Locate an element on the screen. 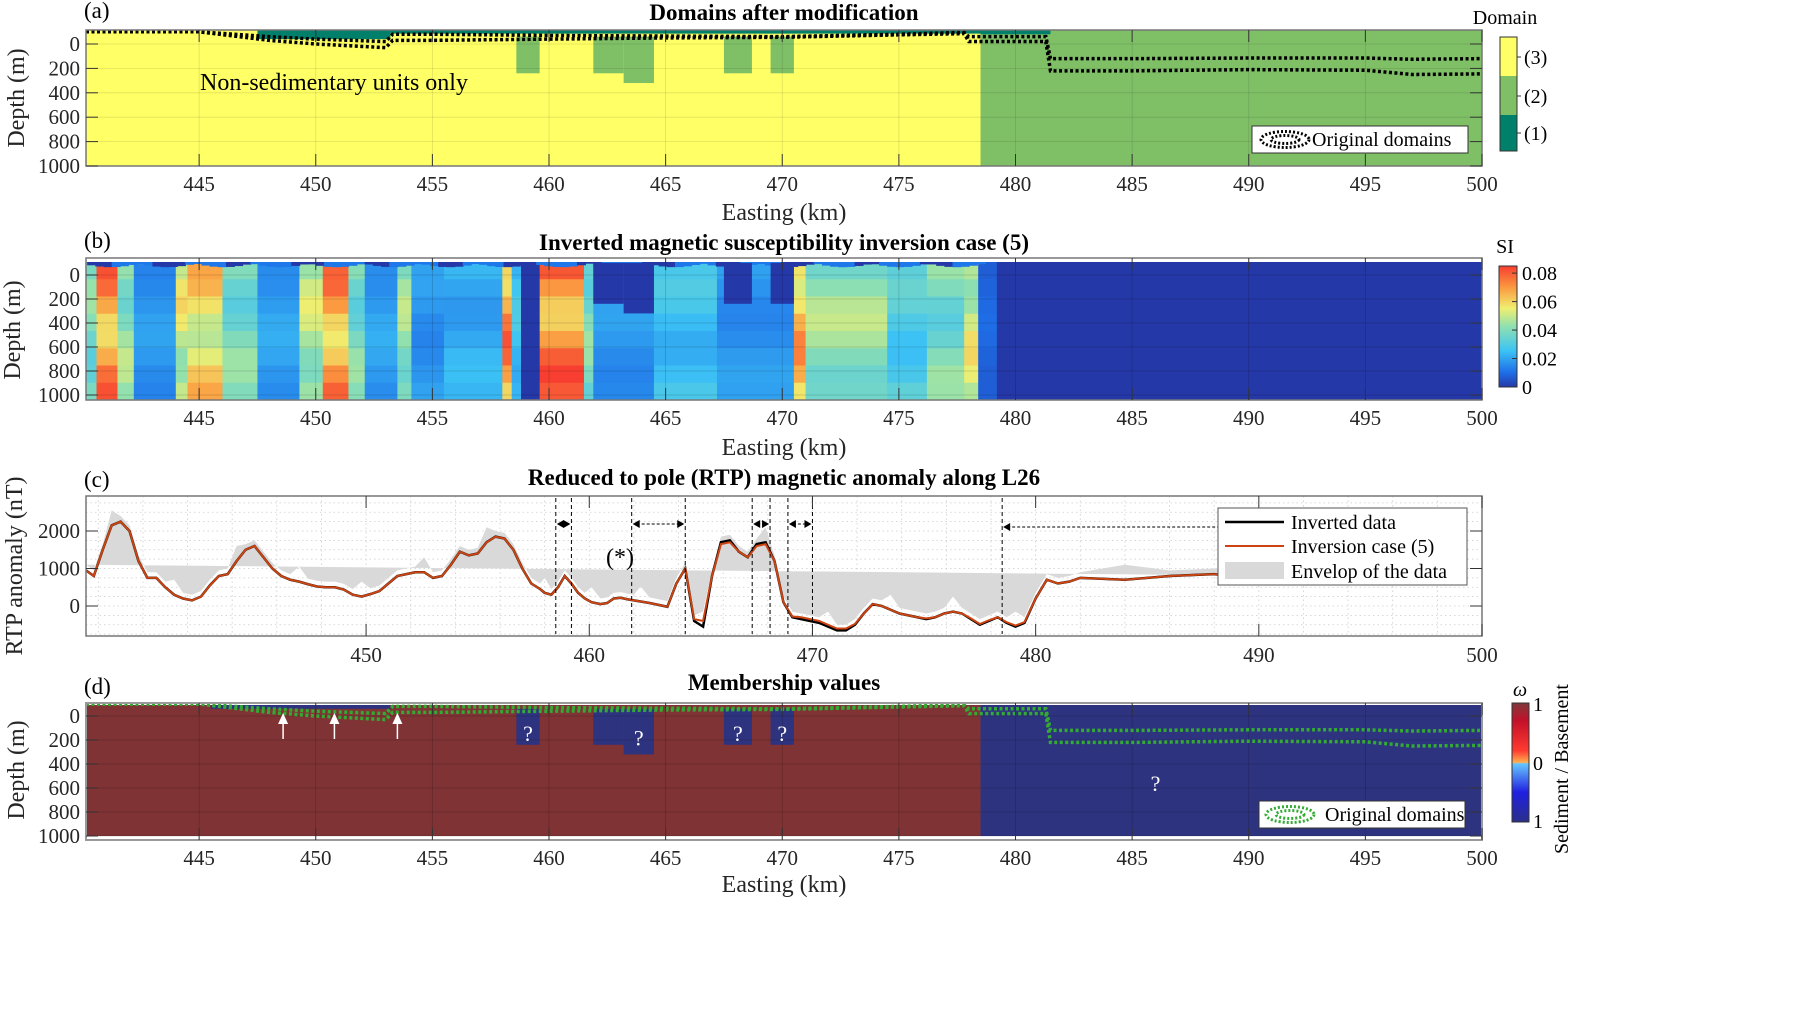 The image size is (1807, 1033). colorbar-label-2: (2) is located at coordinates (1535, 97).